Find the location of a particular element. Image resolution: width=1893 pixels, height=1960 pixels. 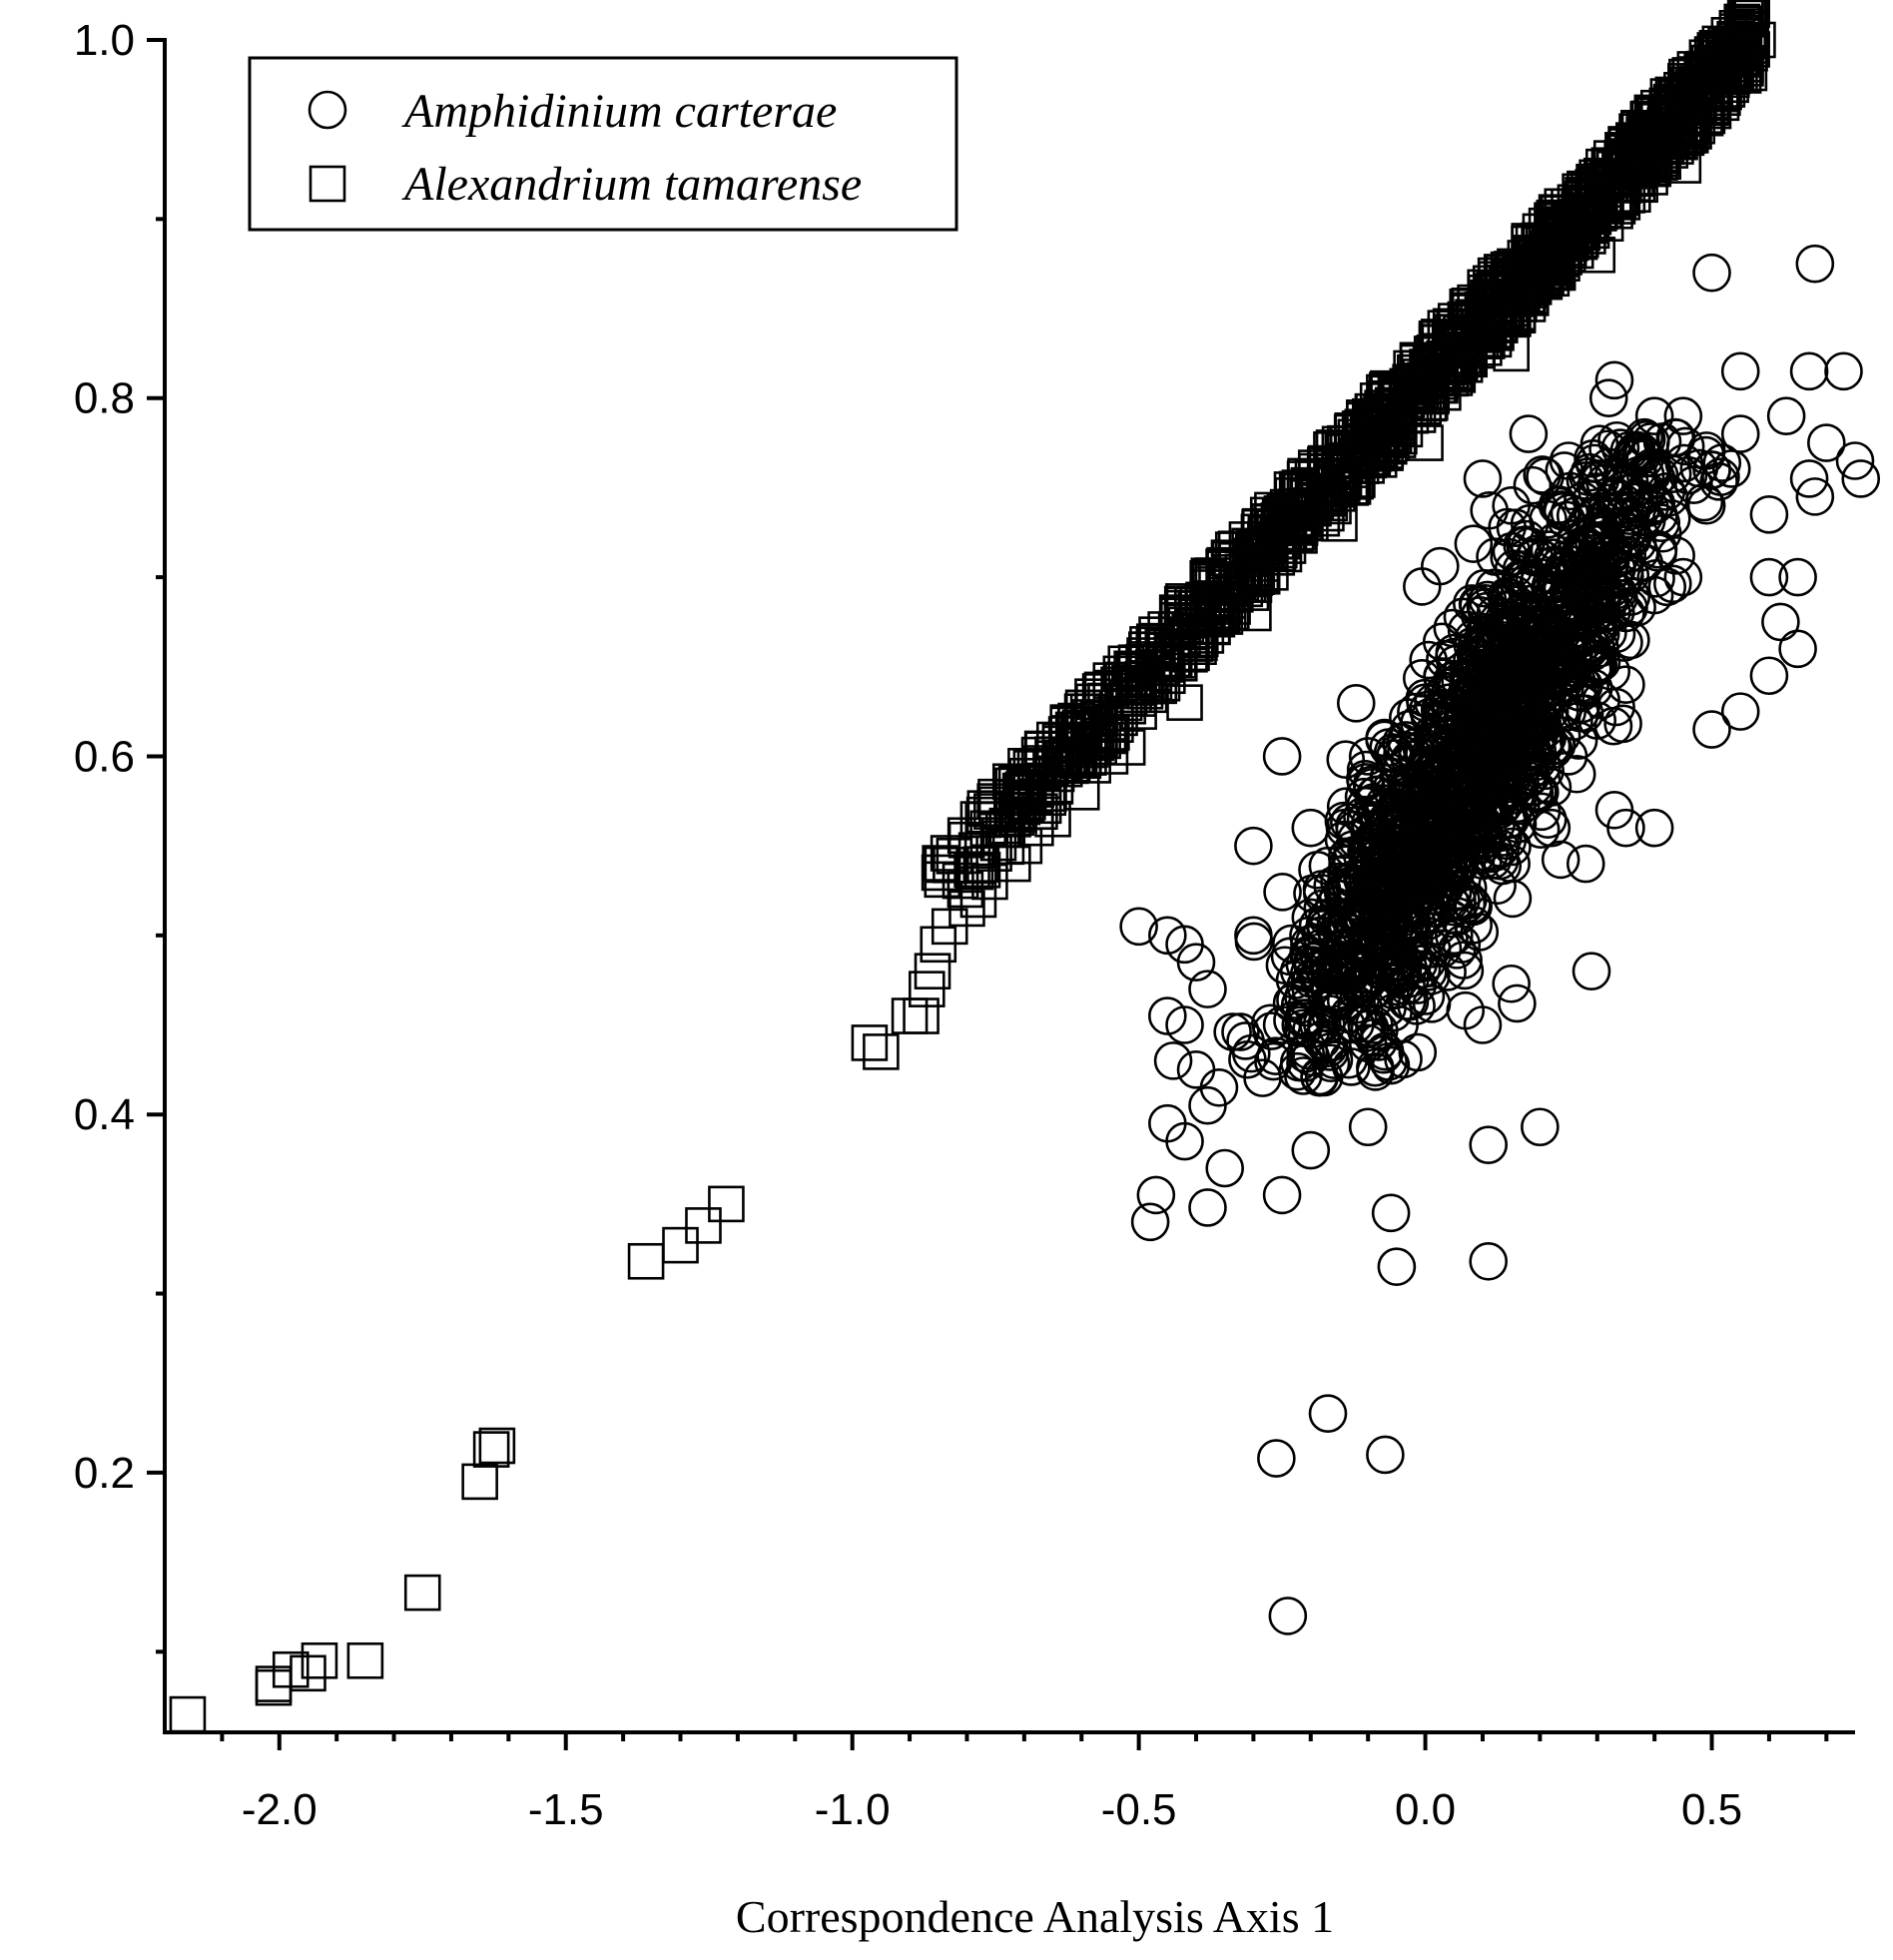

legend-label-amphidinium: Amphidinium carterae is located at coordinates (619, 111).